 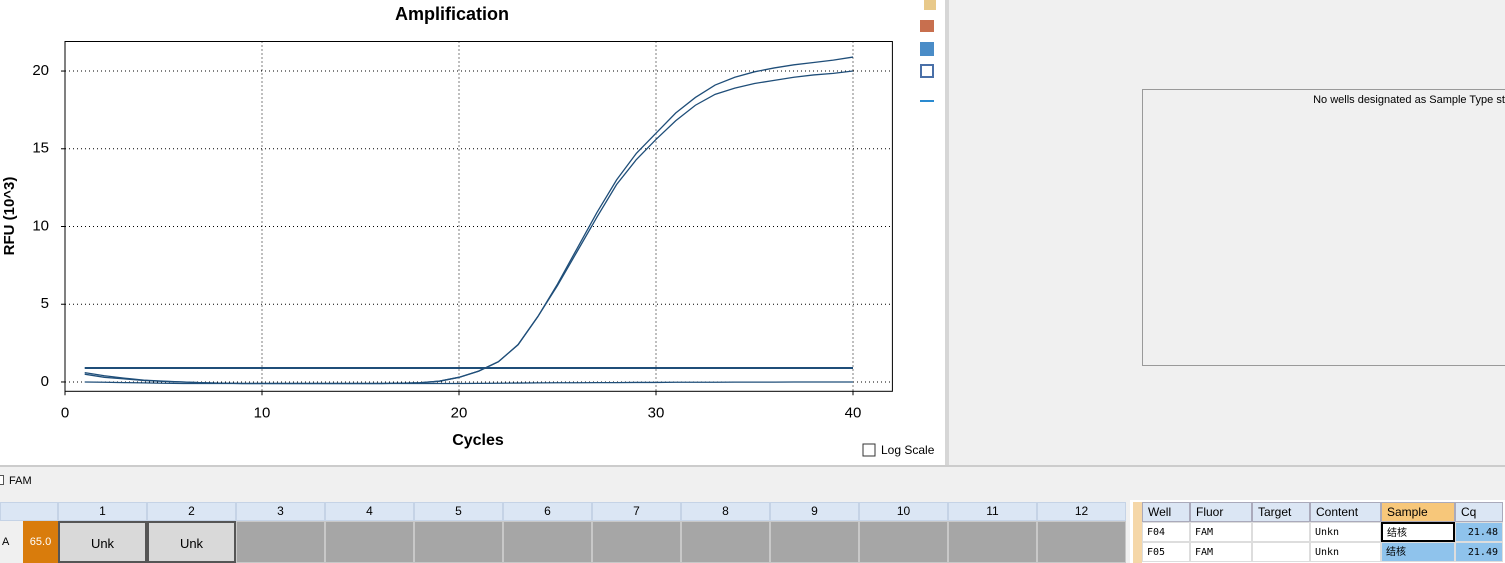 I want to click on y-axis-label: RFU (10^3), so click(x=9, y=216).